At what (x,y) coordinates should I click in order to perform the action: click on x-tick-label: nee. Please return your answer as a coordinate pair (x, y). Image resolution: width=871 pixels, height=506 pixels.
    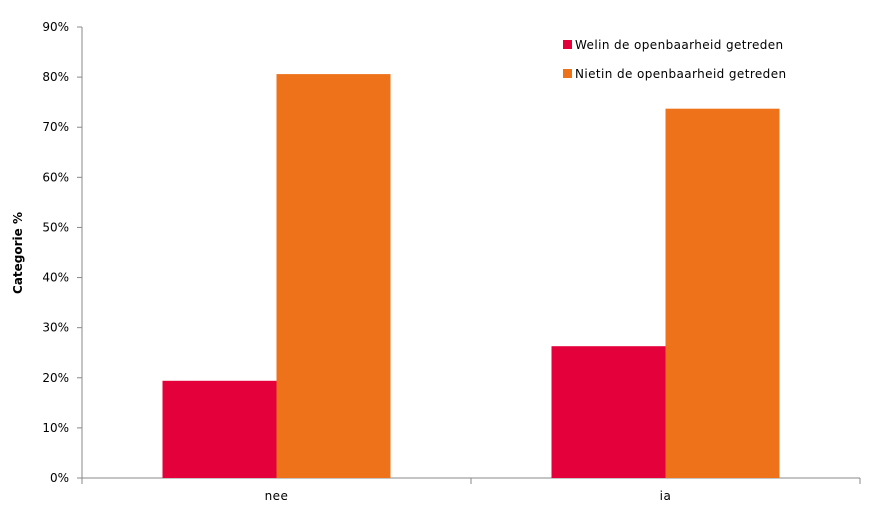
    Looking at the image, I should click on (277, 496).